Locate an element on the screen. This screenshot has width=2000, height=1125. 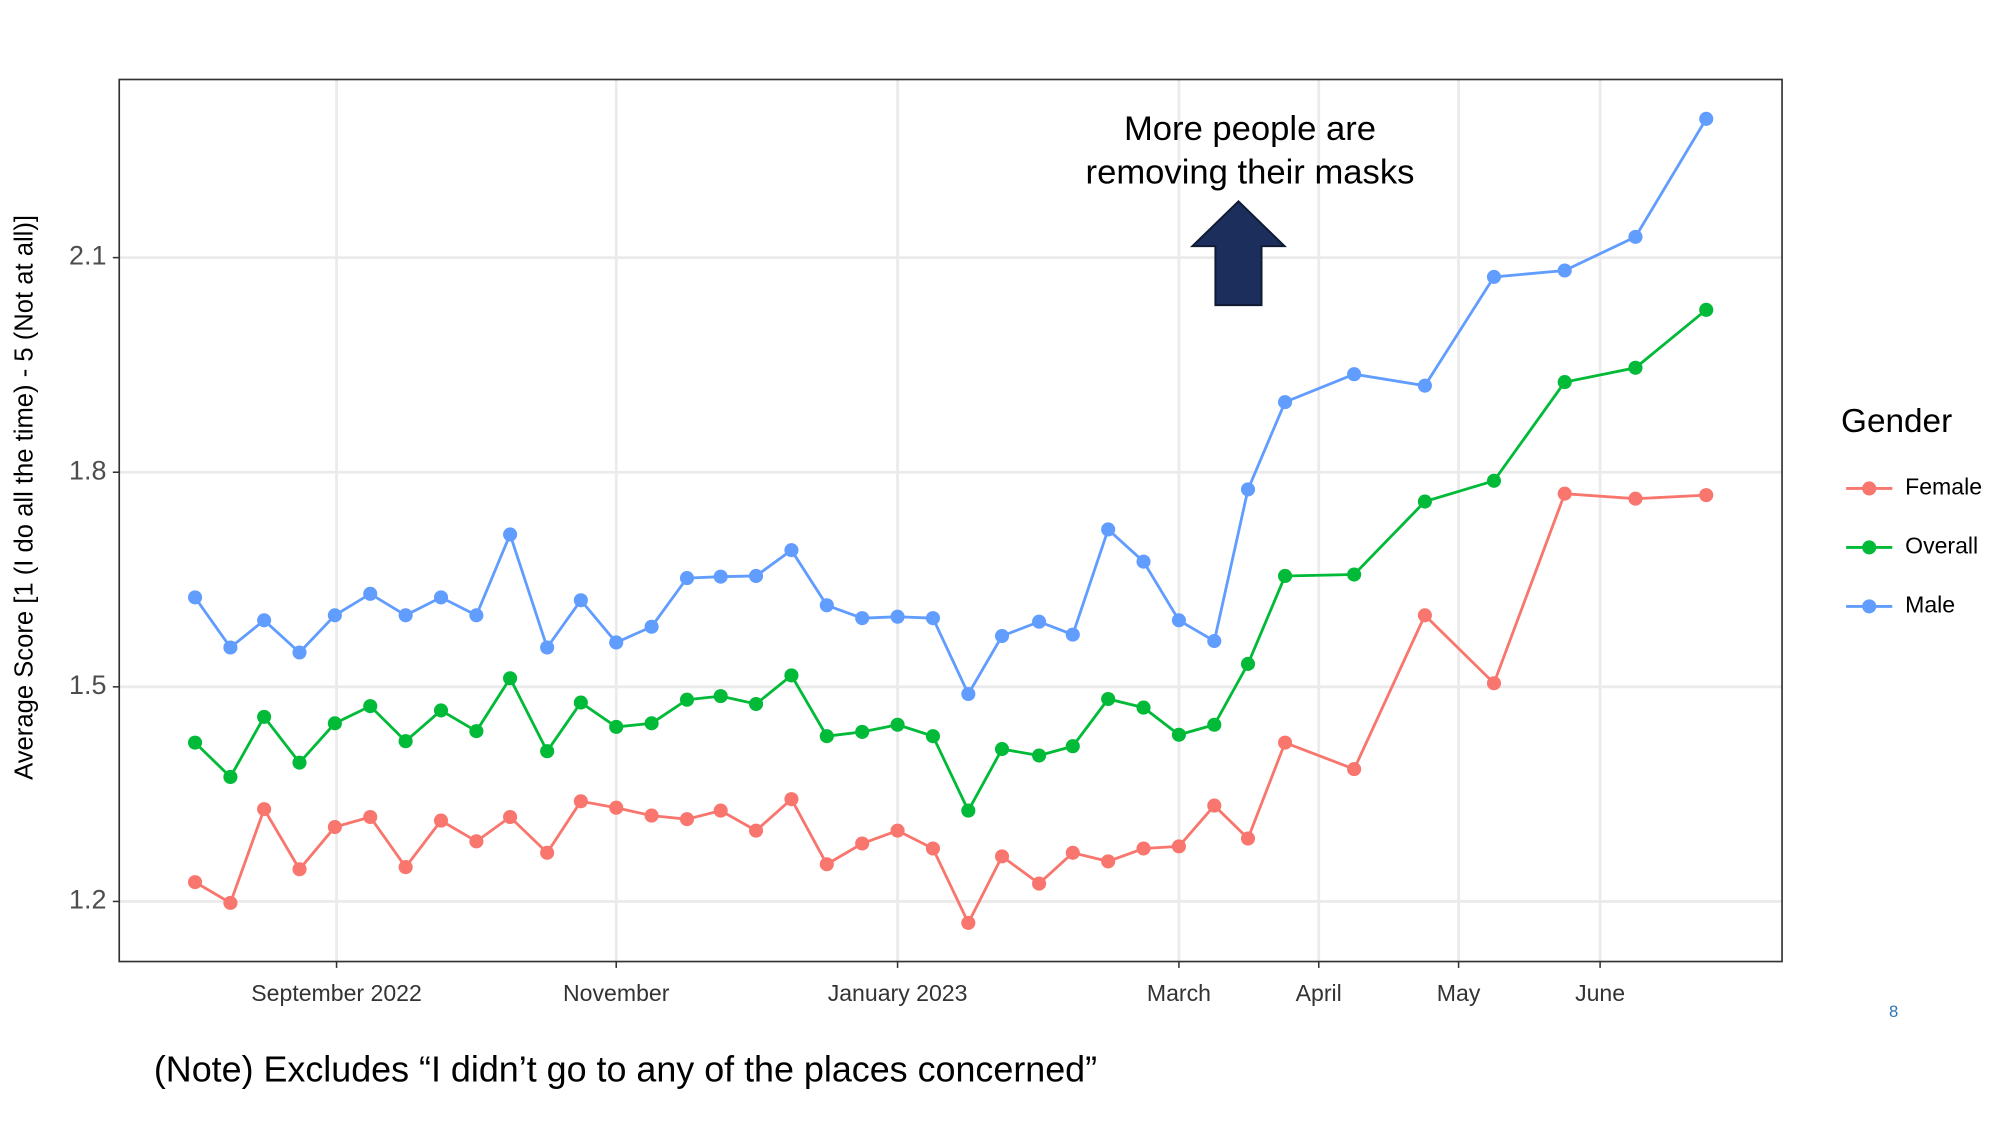
x-tick-label: May is located at coordinates (1459, 993).